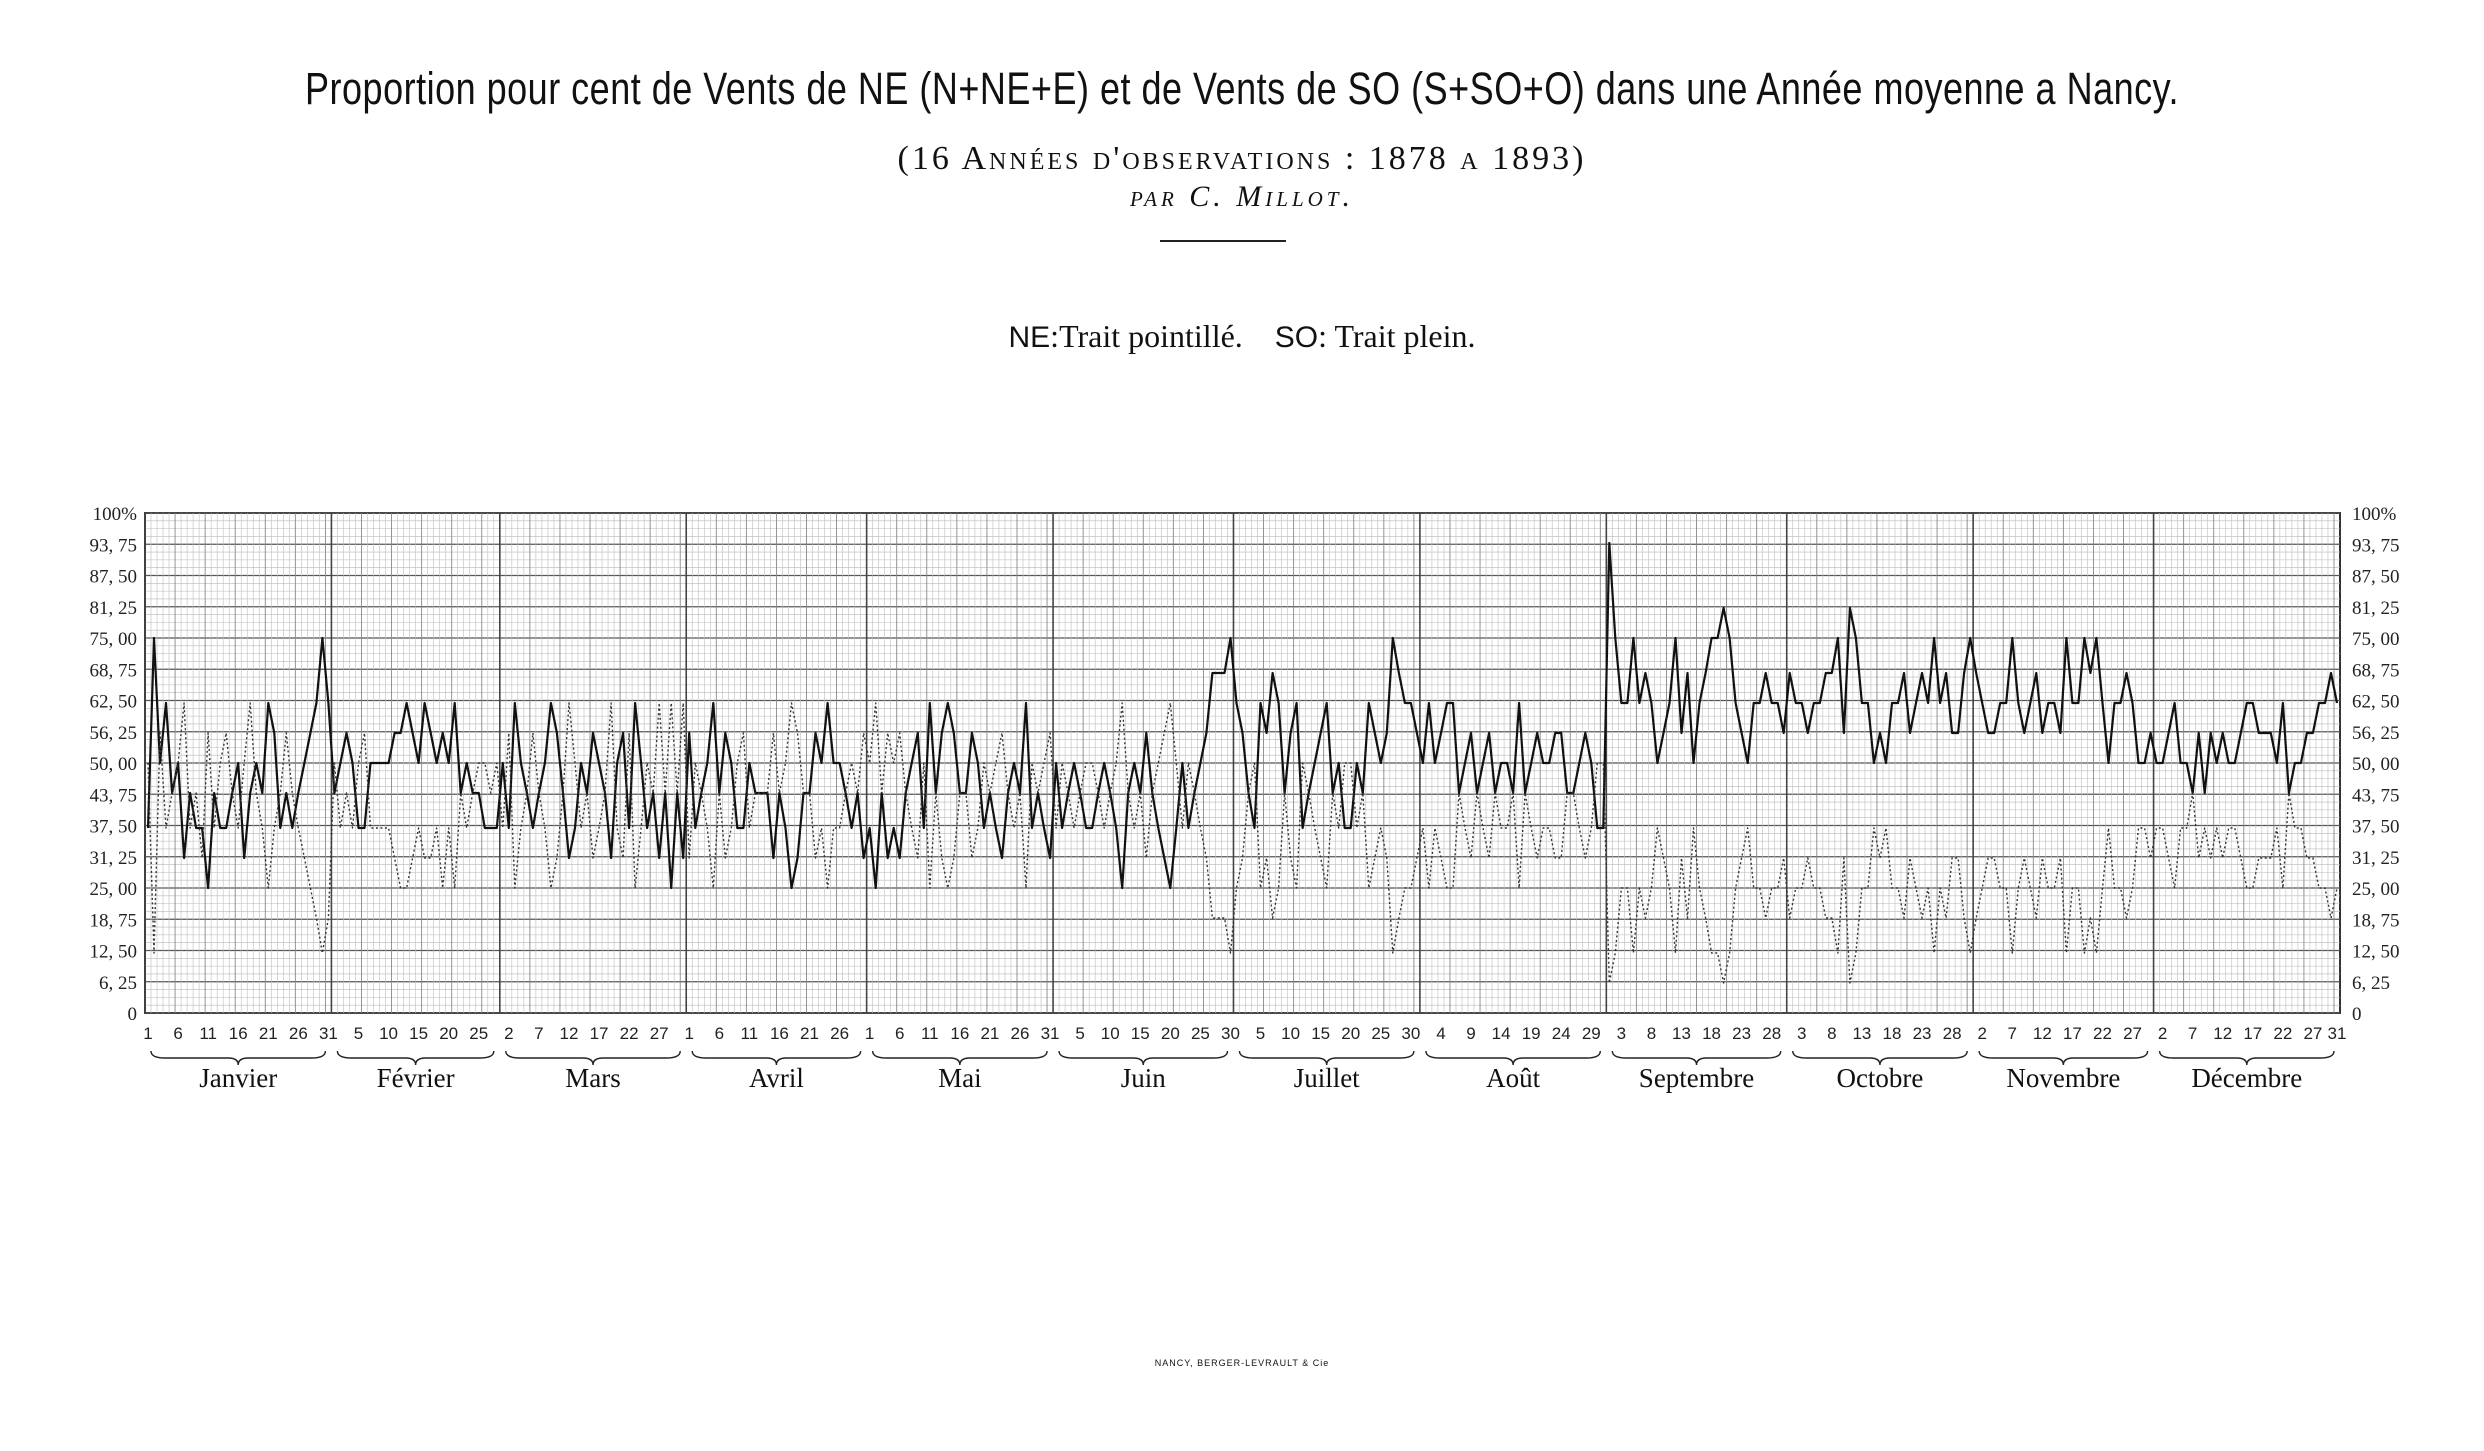  Describe the element at coordinates (114, 733) in the screenshot. I see `y-tick-left: 56, 25` at that location.